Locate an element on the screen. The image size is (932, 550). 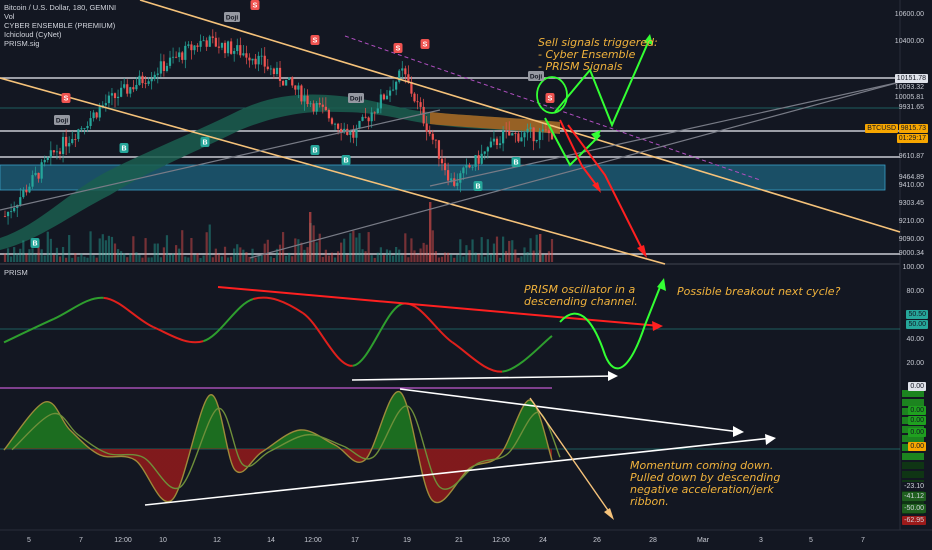
momentum-descent-line is located at coordinates (571, 457).